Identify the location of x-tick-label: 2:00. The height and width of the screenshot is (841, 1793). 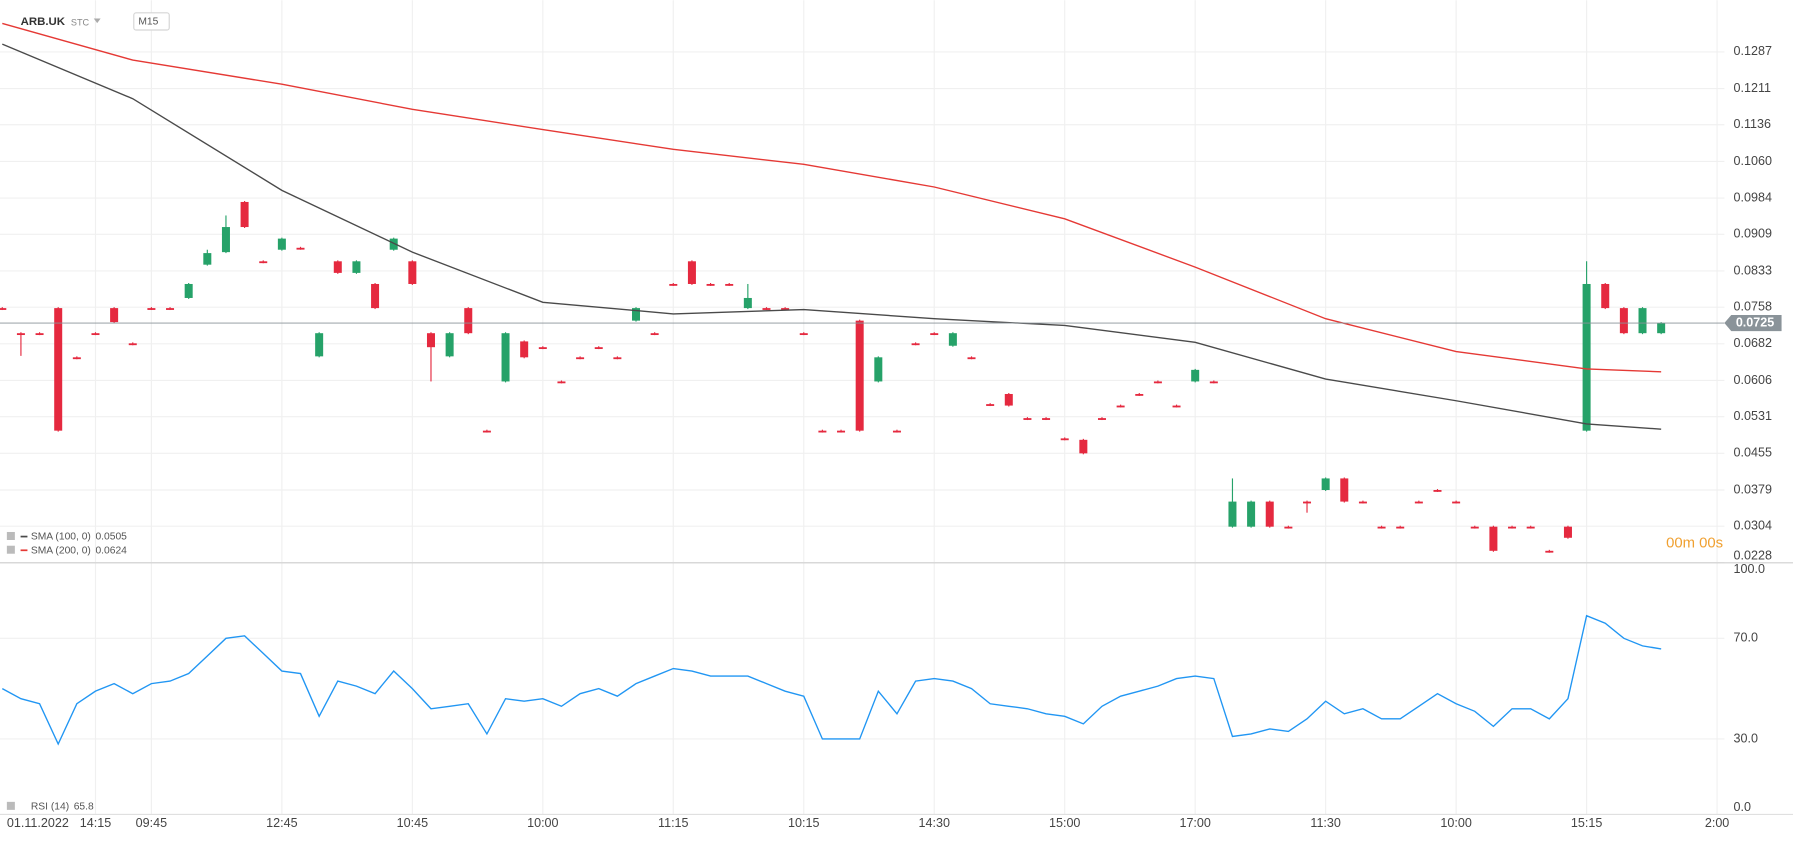
(1717, 823).